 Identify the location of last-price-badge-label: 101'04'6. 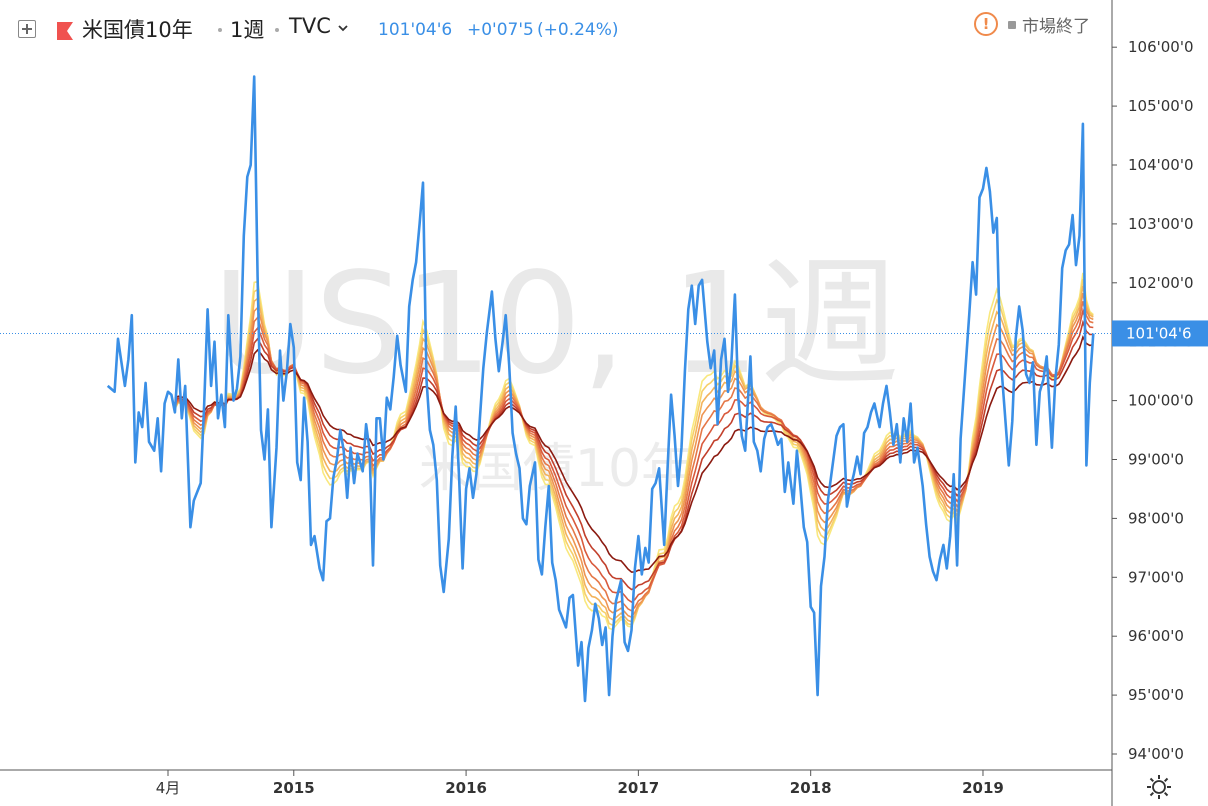
(1159, 333).